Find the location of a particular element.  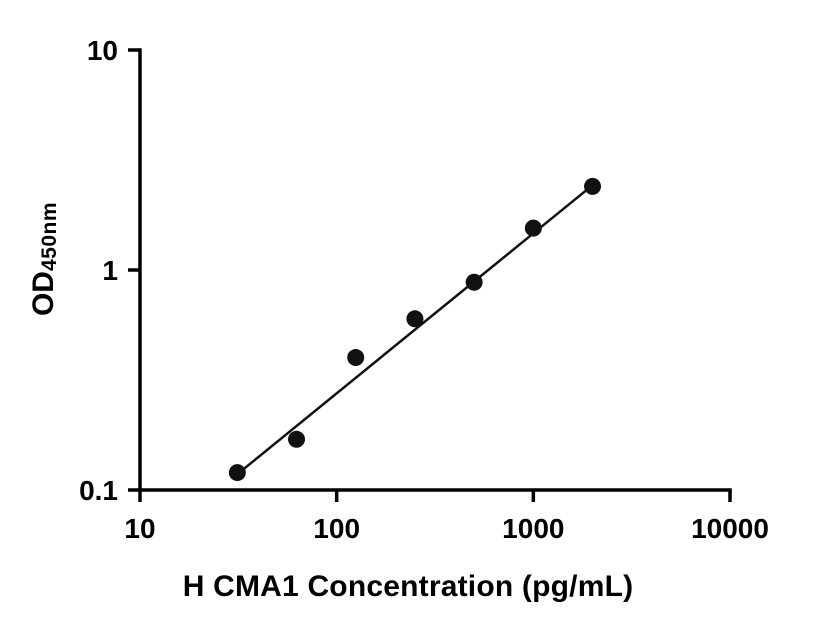

y-axis-title-subscript: 450nm is located at coordinates (49, 236).